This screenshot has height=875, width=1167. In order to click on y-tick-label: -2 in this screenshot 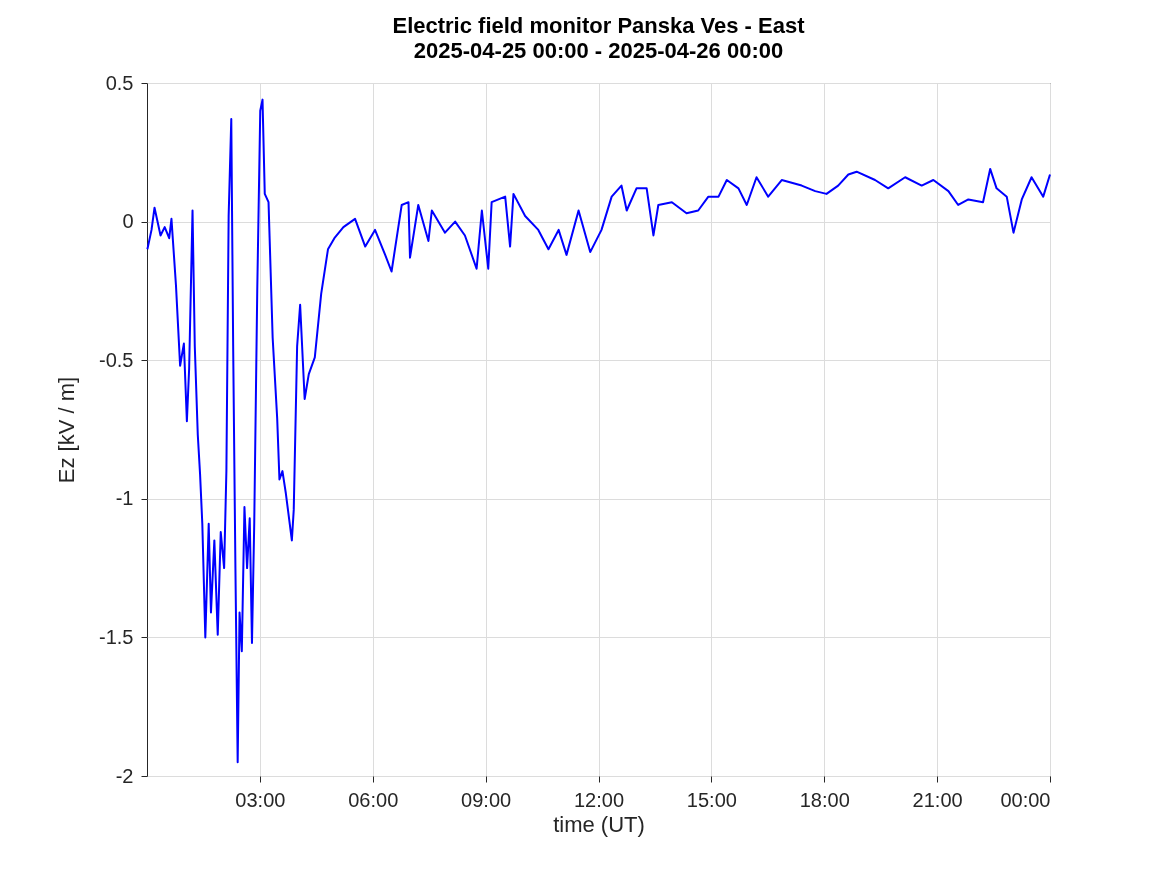, I will do `click(124, 775)`.